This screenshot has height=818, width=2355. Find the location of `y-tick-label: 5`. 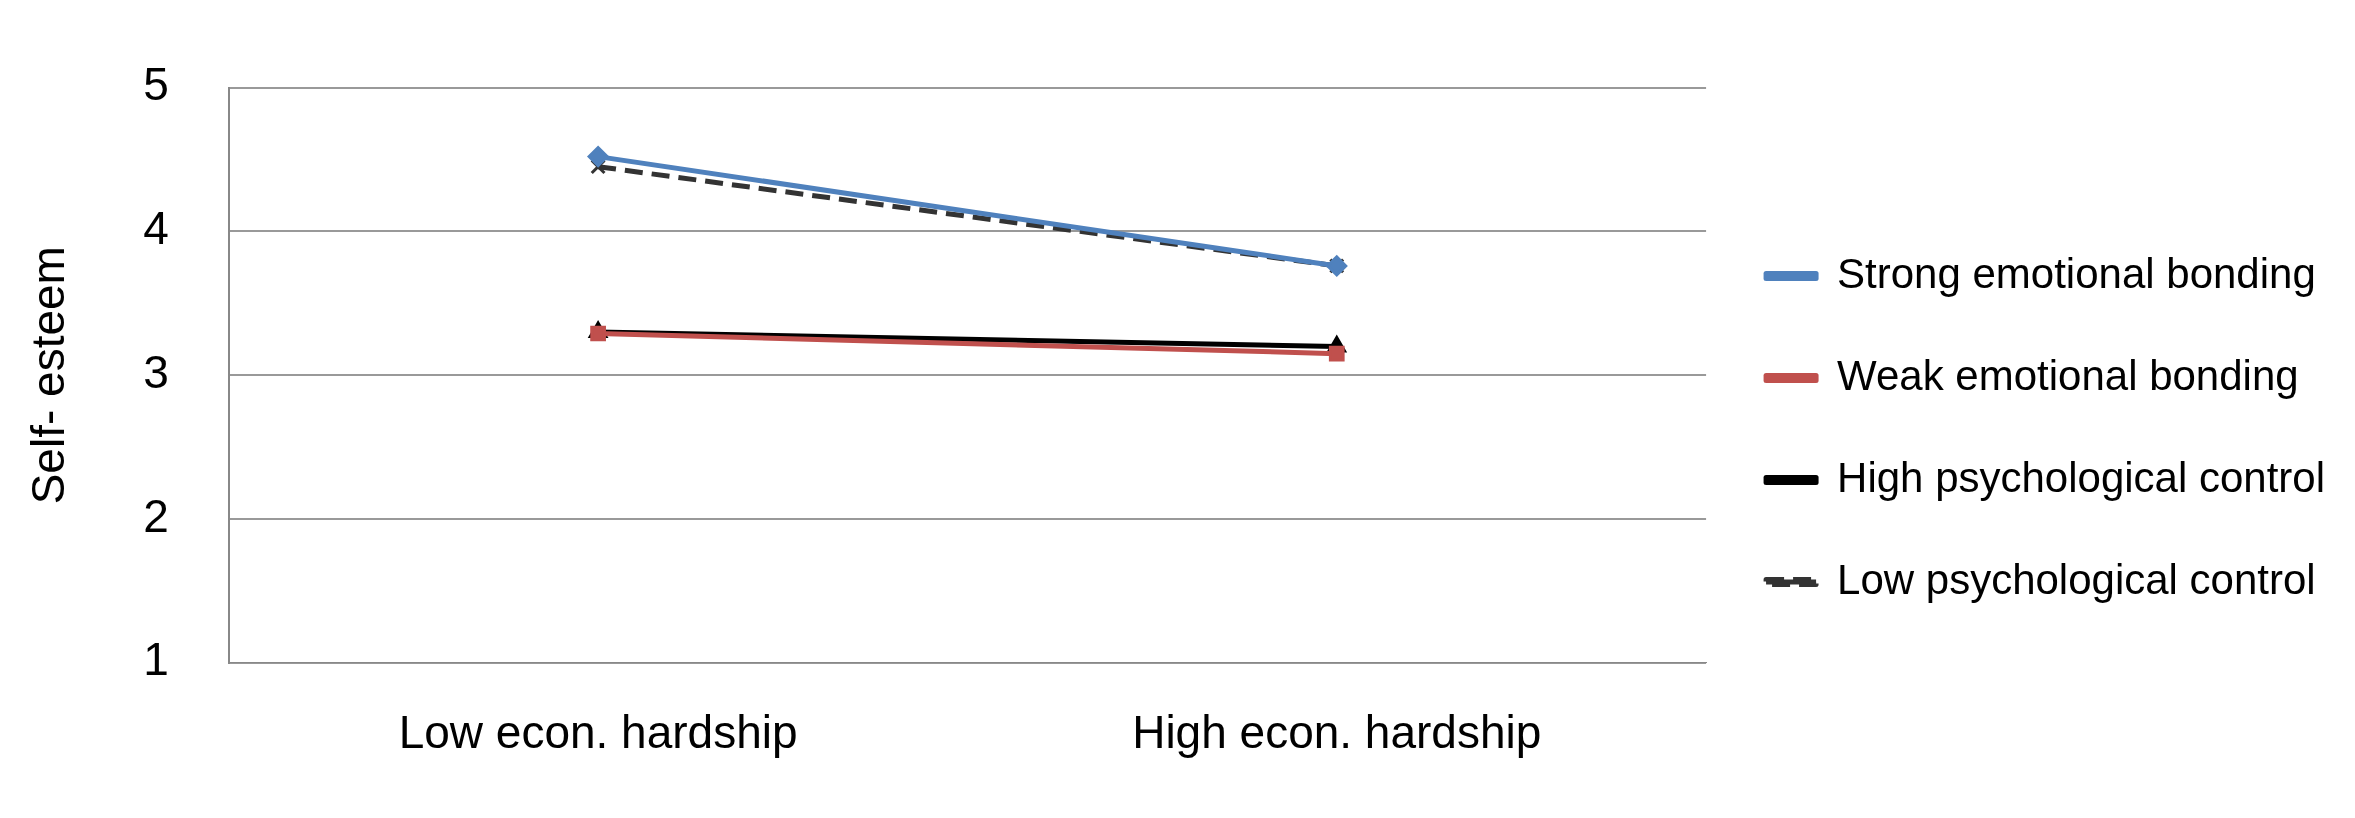

y-tick-label: 5 is located at coordinates (156, 84).